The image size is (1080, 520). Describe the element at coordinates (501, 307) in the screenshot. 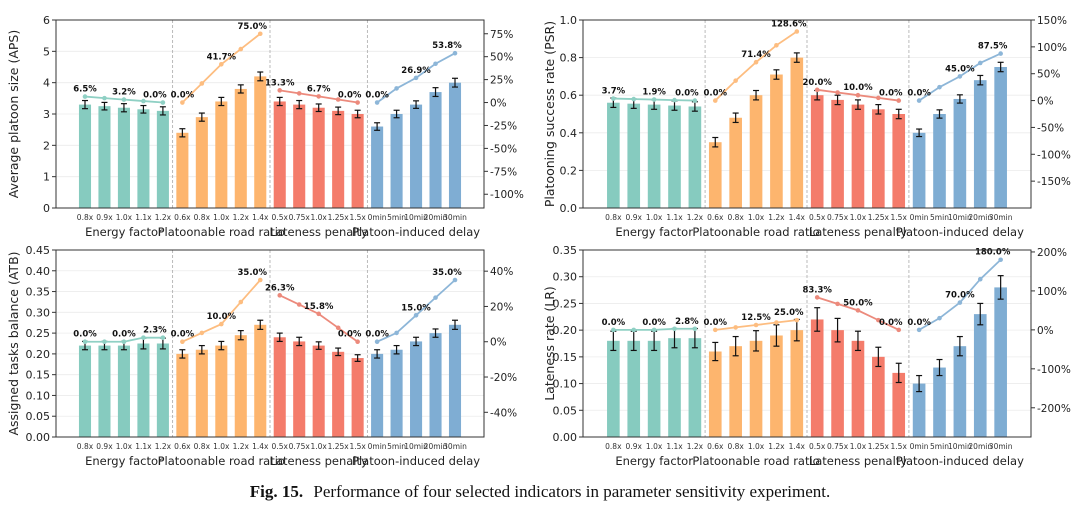

I see `y2-tick-label: 20%` at that location.